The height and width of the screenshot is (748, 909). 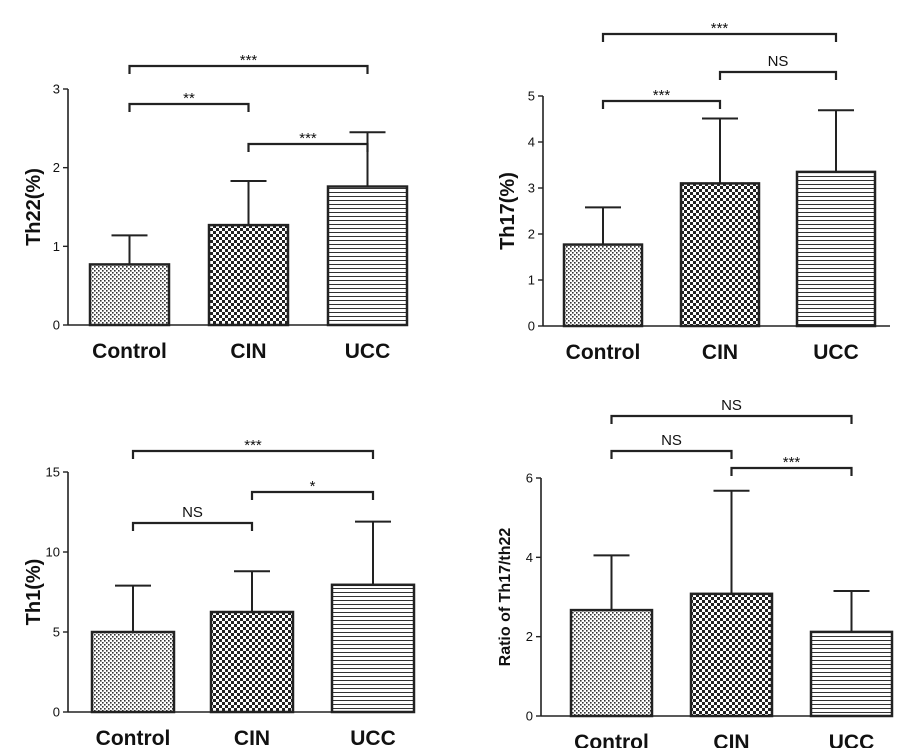 I want to click on y-axis-label: Th22(%), so click(x=34, y=207).